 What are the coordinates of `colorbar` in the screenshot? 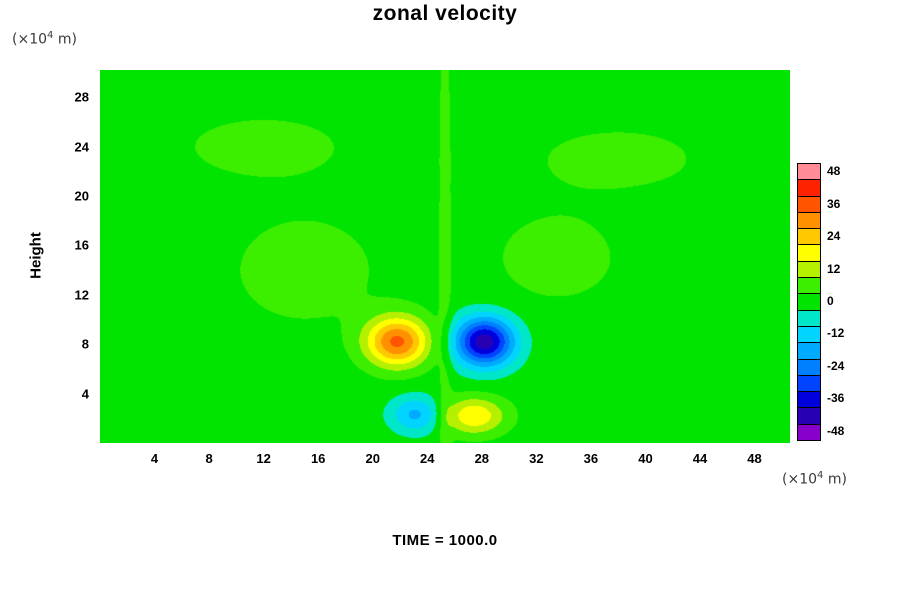 It's located at (809, 302).